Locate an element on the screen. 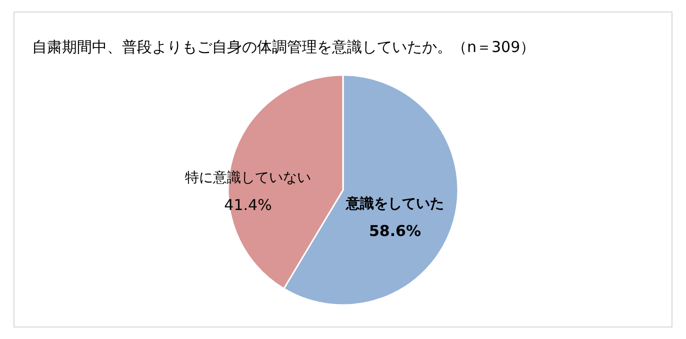 The height and width of the screenshot is (339, 686). data-label: 58.6% is located at coordinates (395, 231).